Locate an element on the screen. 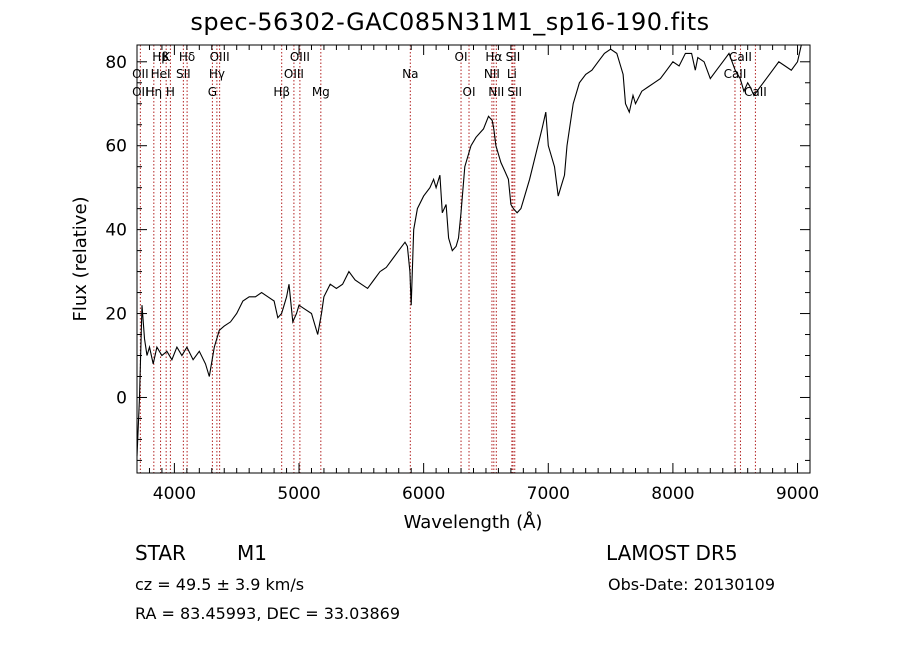 The height and width of the screenshot is (649, 900). redshift-text: cz = 49.5 ± 3.9 km/s is located at coordinates (220, 584).